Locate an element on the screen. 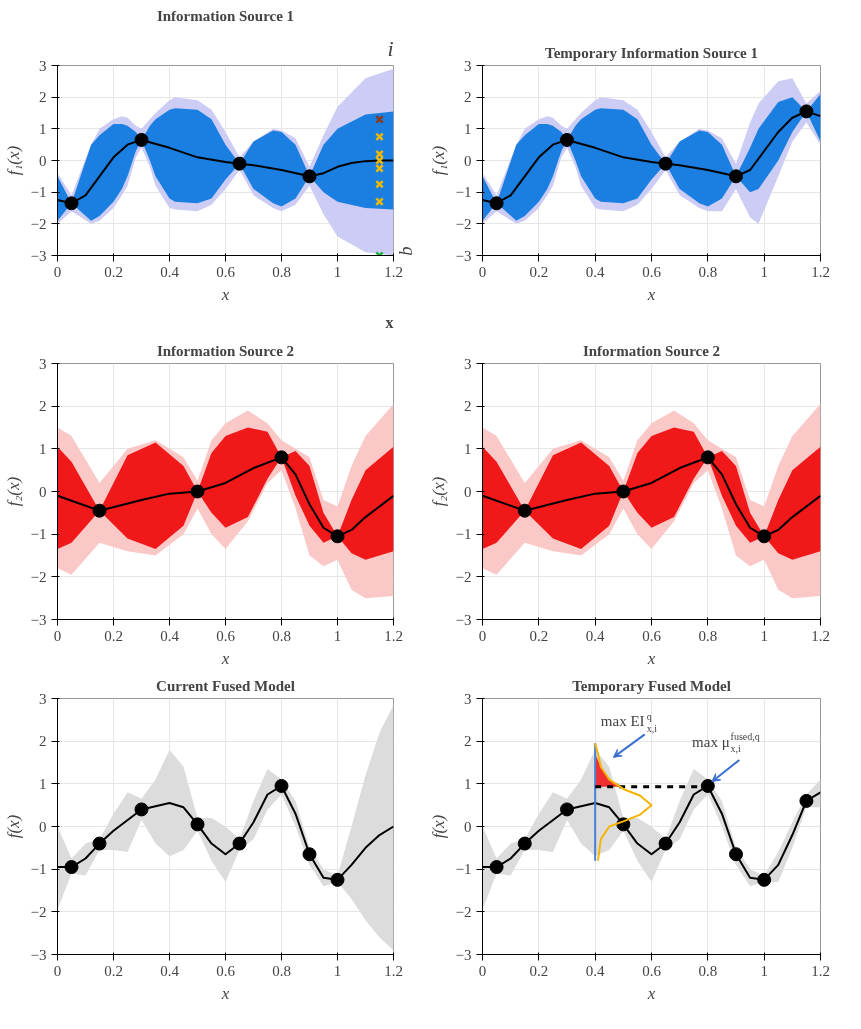 The height and width of the screenshot is (1029, 861). chart-title: Temporary Fused Model is located at coordinates (651, 685).